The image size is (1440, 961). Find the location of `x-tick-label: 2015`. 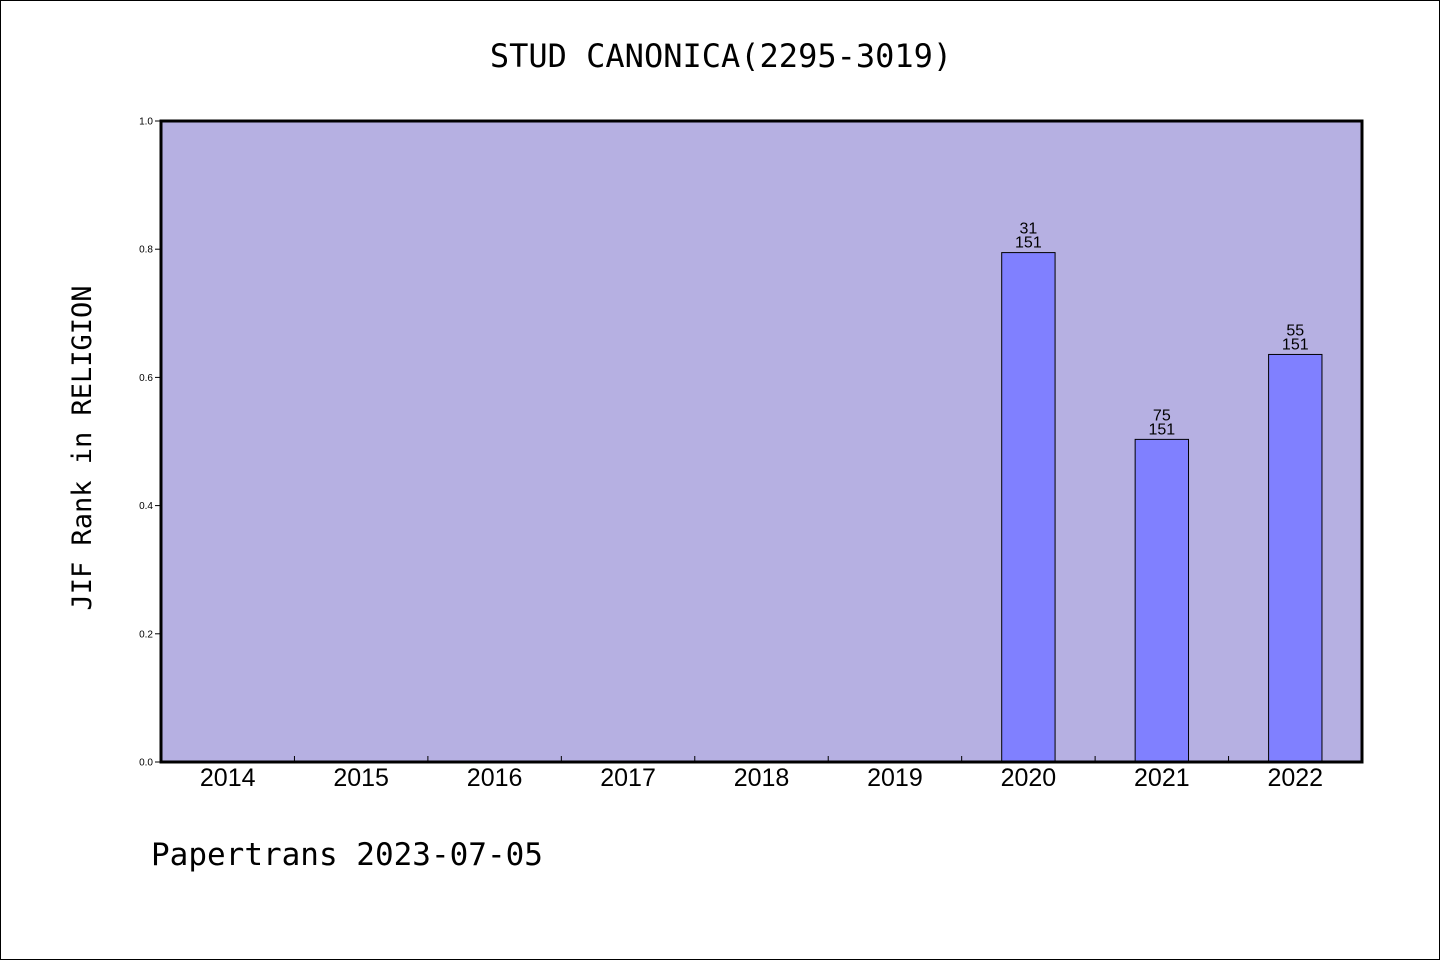

x-tick-label: 2015 is located at coordinates (361, 778).